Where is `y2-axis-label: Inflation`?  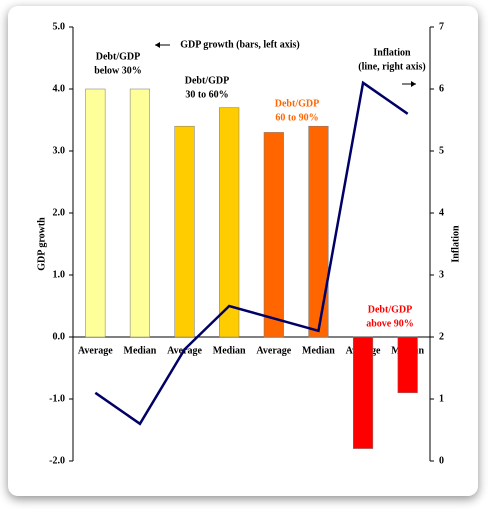
y2-axis-label: Inflation is located at coordinates (455, 244).